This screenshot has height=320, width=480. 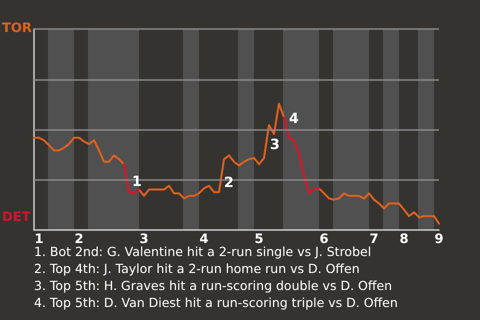 I want to click on annotation: 3, so click(x=275, y=145).